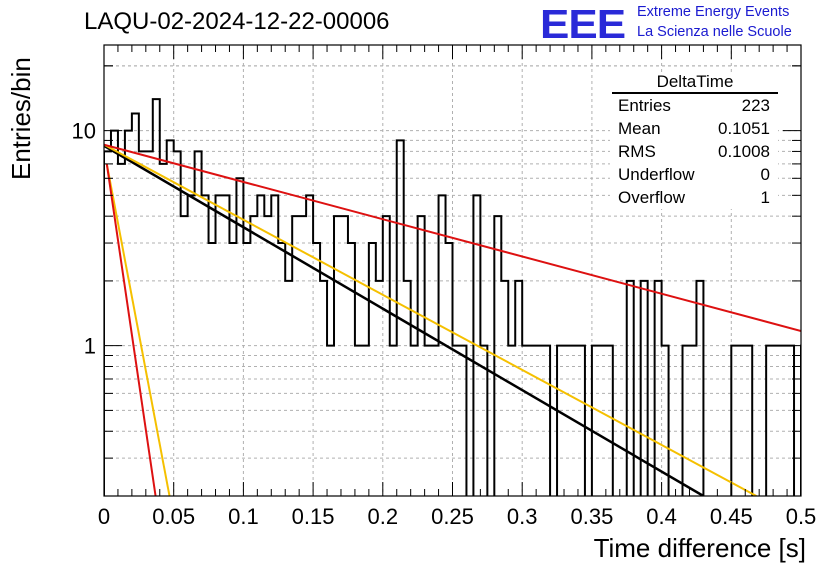 The height and width of the screenshot is (572, 836). I want to click on stats-title: DeltaTime, so click(695, 83).